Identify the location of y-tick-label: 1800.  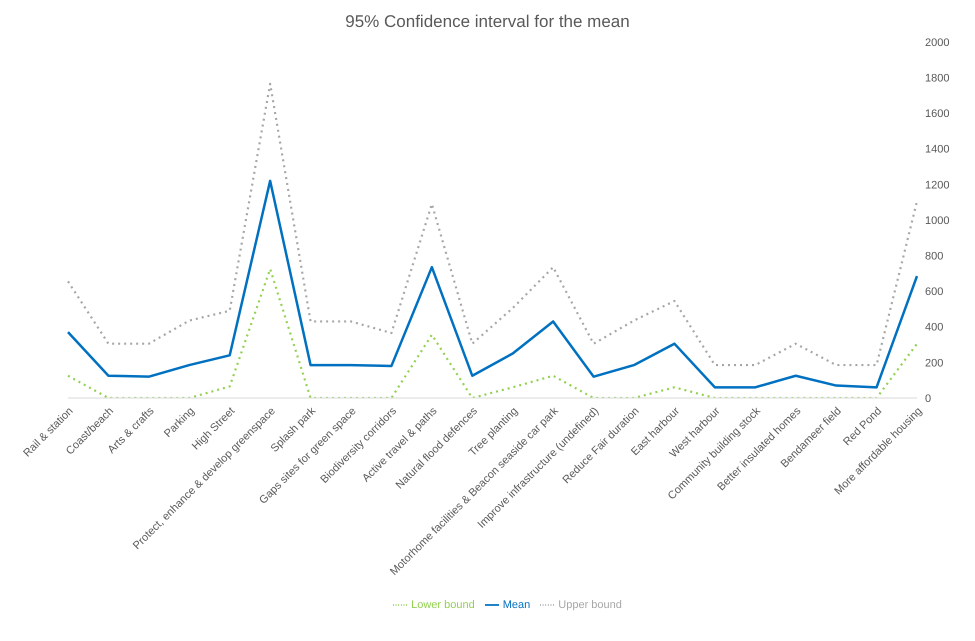
(937, 78).